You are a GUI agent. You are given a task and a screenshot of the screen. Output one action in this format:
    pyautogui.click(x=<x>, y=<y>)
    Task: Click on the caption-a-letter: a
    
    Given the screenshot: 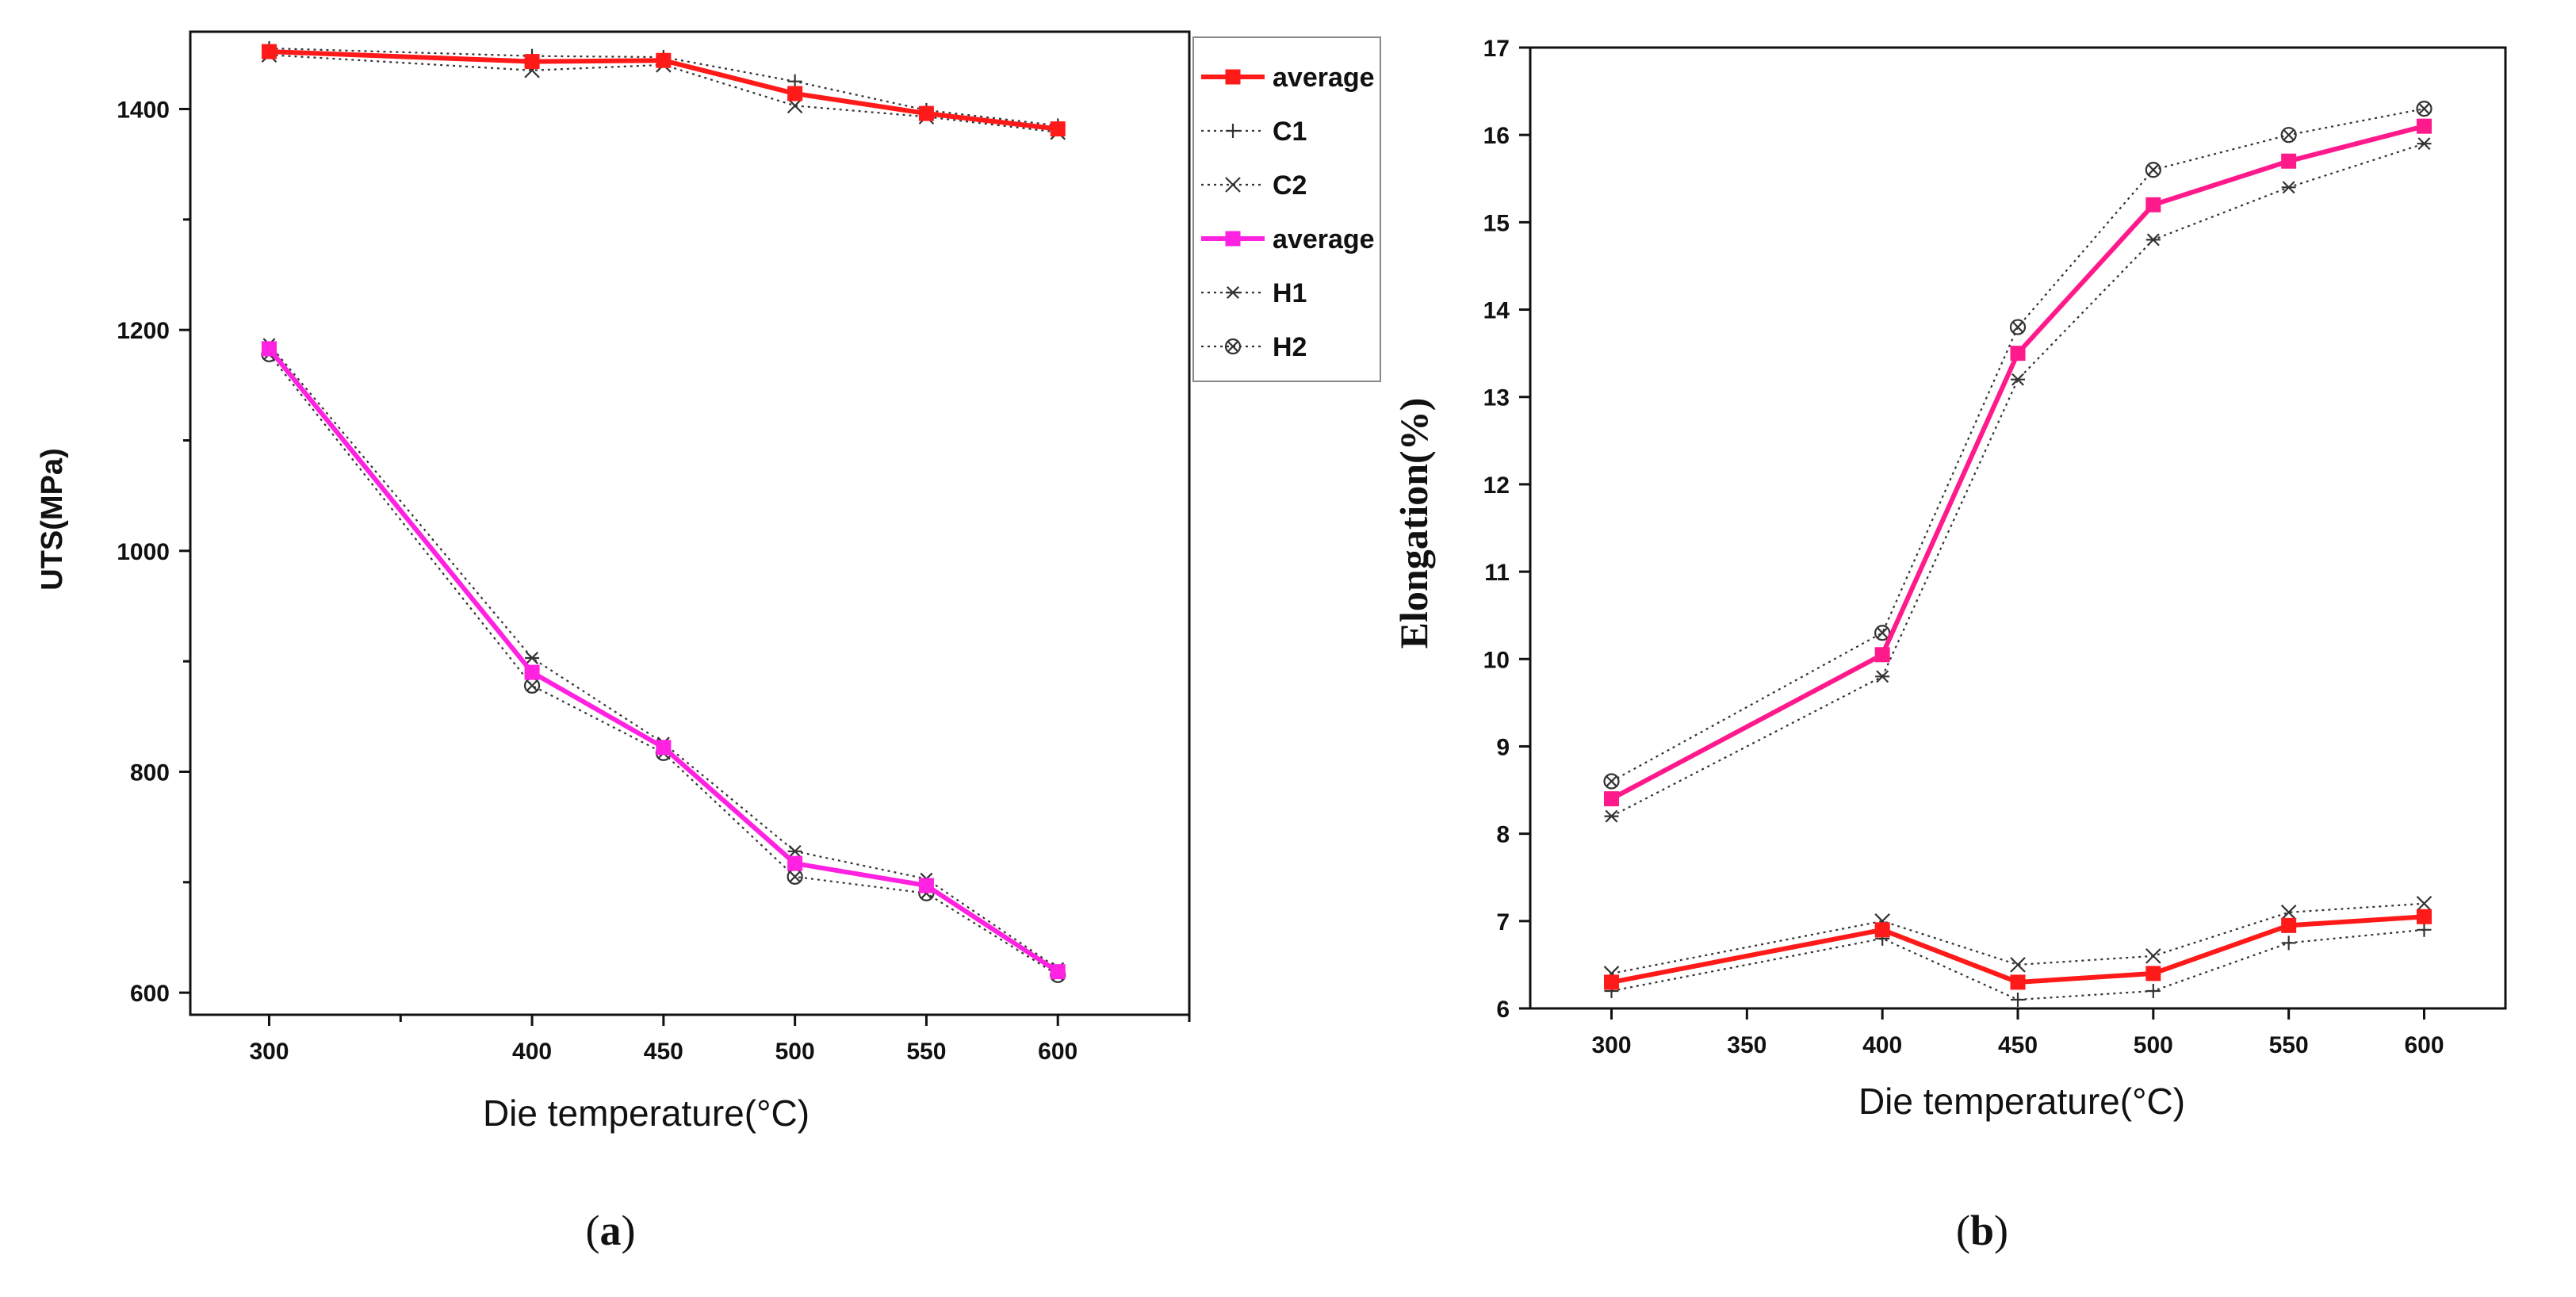 What is the action you would take?
    pyautogui.click(x=611, y=1230)
    